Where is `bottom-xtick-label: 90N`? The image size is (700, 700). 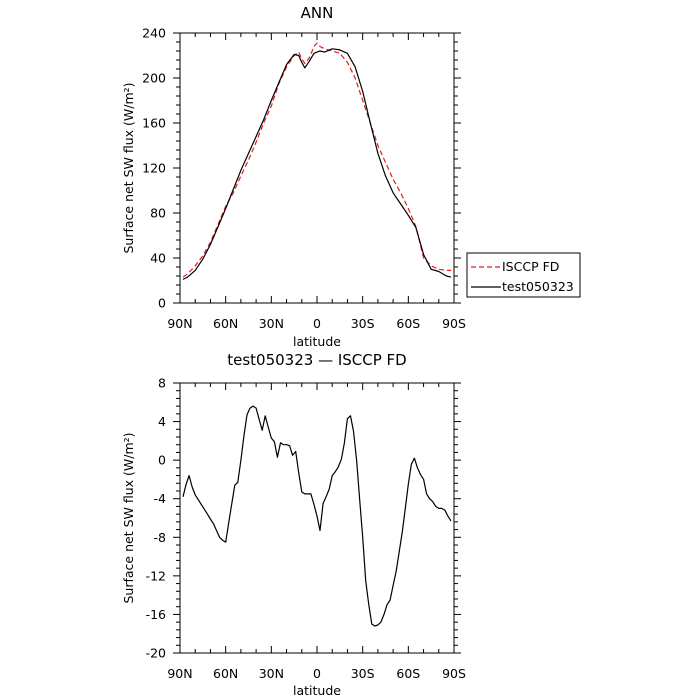 bottom-xtick-label: 90N is located at coordinates (179, 673).